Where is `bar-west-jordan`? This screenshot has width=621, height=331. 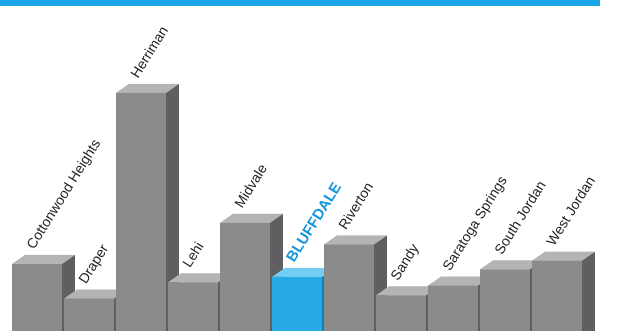
bar-west-jordan is located at coordinates (563, 291).